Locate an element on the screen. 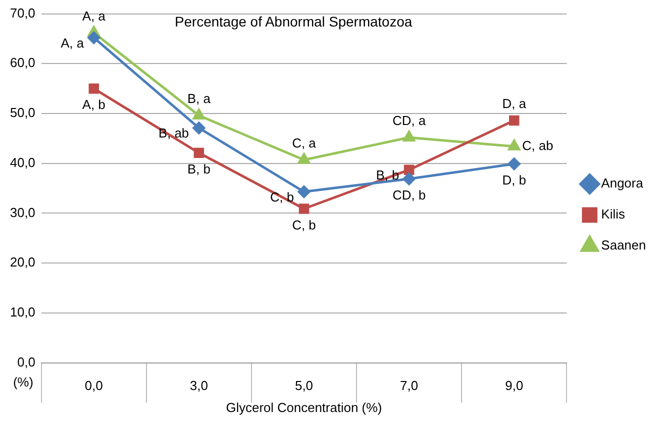  y-tick-label: 0,0 is located at coordinates (26, 362).